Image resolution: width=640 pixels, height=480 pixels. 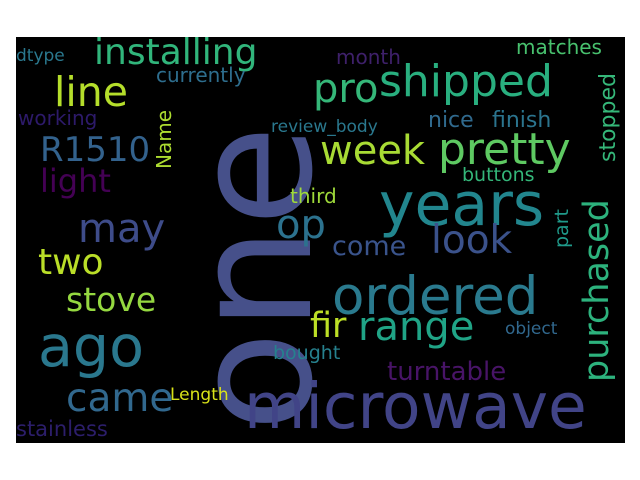 What do you see at coordinates (62, 429) in the screenshot?
I see `word-stainless: stainless` at bounding box center [62, 429].